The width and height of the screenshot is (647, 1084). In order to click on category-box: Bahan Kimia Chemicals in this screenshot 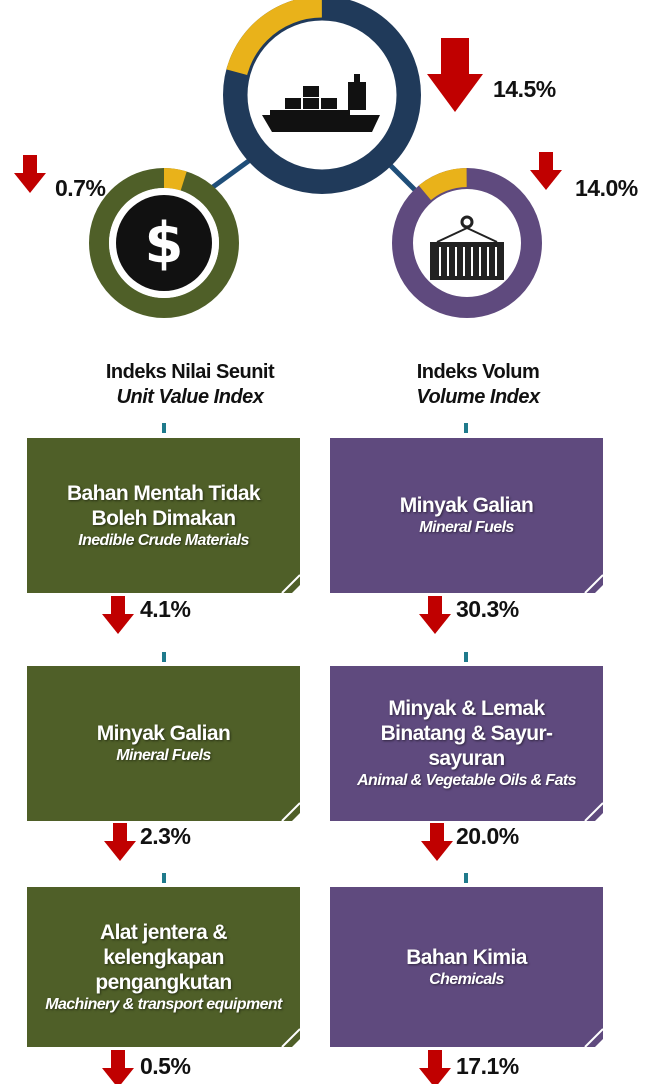, I will do `click(466, 967)`.